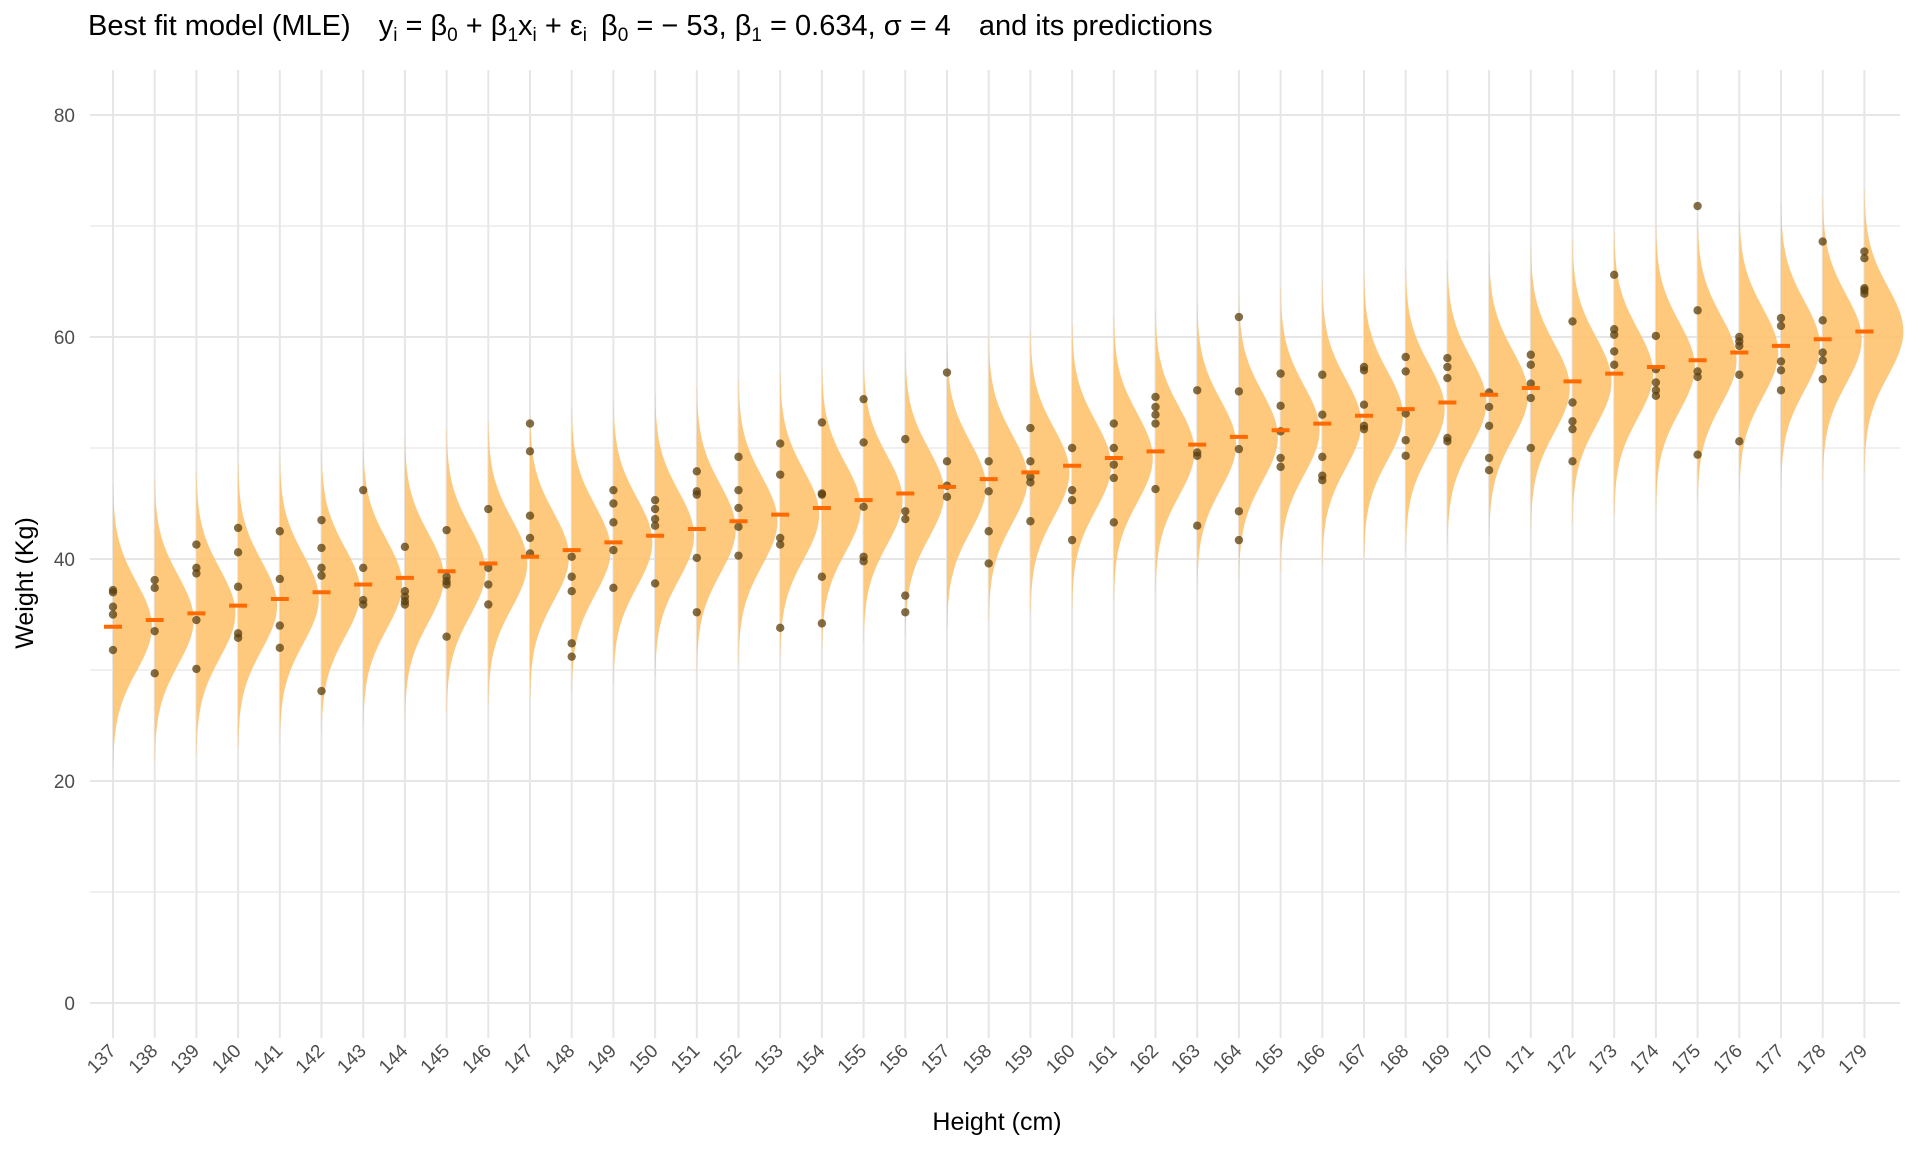 The width and height of the screenshot is (1920, 1152). Describe the element at coordinates (685, 1059) in the screenshot. I see `x-tick-label: 151` at that location.